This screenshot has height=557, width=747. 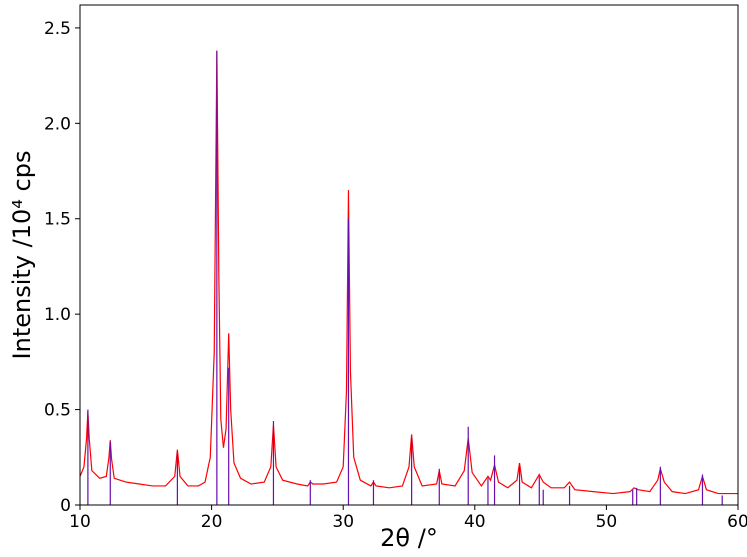 I want to click on y-axis-label: Intensity /10⁴ cps, so click(x=22, y=255).